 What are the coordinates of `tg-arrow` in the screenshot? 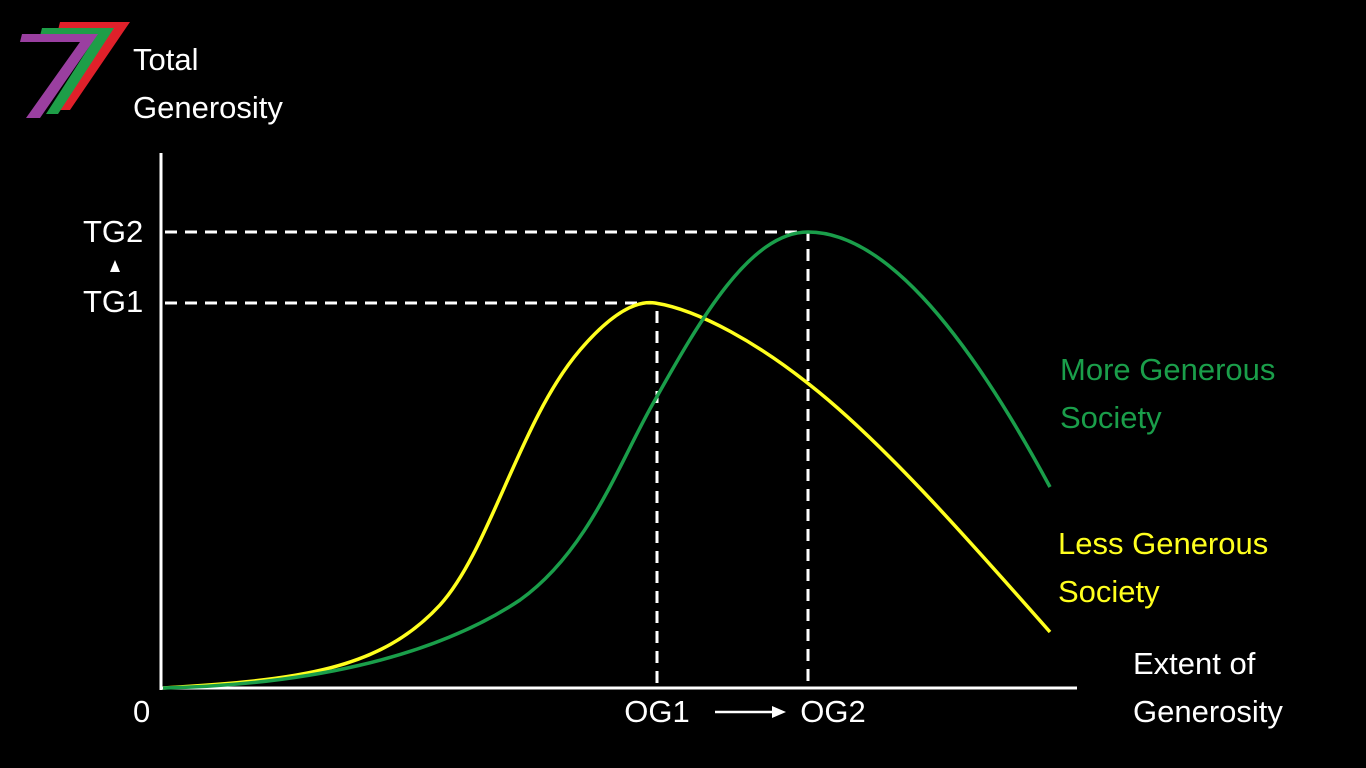 It's located at (115, 266).